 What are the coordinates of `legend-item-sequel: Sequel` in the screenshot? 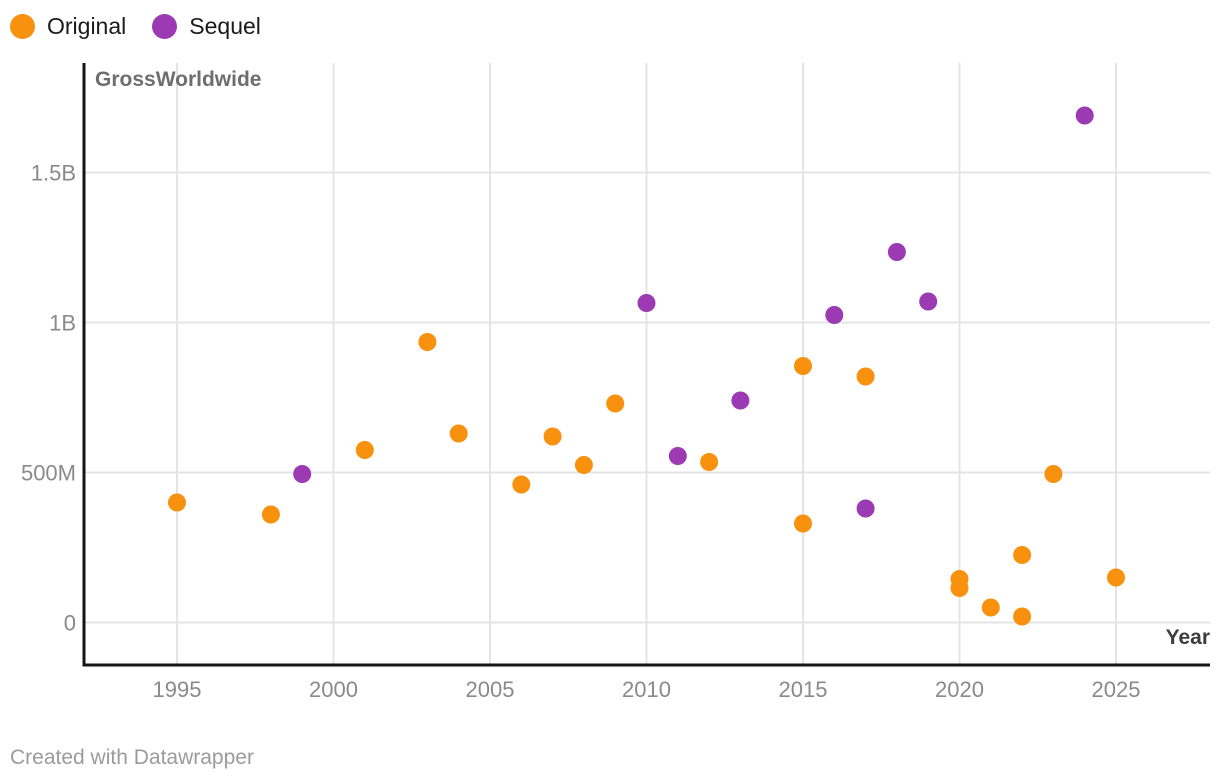 It's located at (206, 26).